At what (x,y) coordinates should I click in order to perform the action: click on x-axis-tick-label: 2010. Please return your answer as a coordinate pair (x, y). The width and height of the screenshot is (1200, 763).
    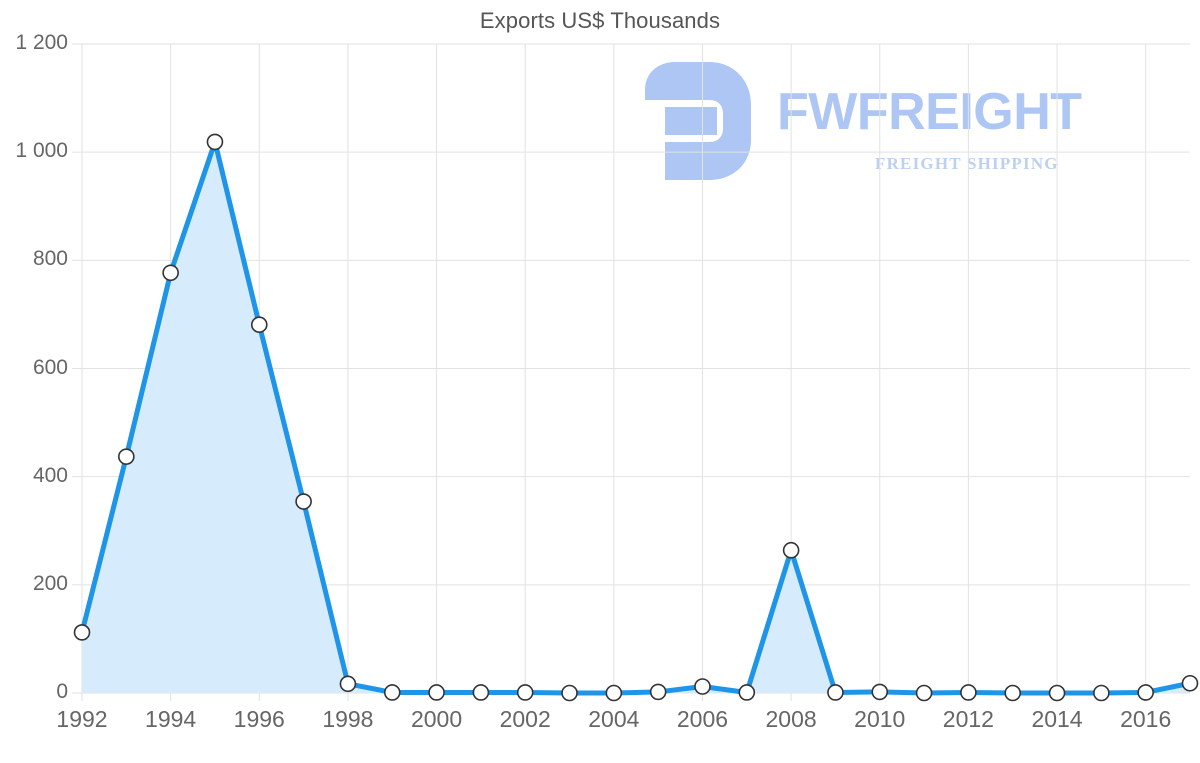
    Looking at the image, I should click on (880, 719).